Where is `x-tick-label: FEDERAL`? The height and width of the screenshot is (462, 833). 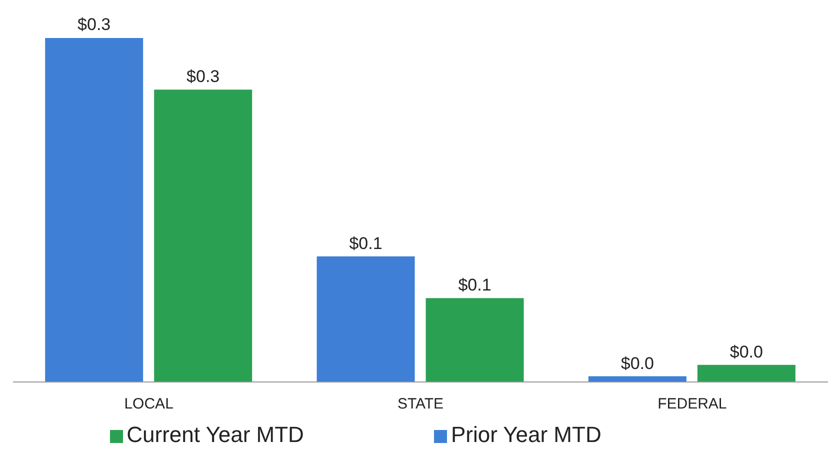
x-tick-label: FEDERAL is located at coordinates (692, 404).